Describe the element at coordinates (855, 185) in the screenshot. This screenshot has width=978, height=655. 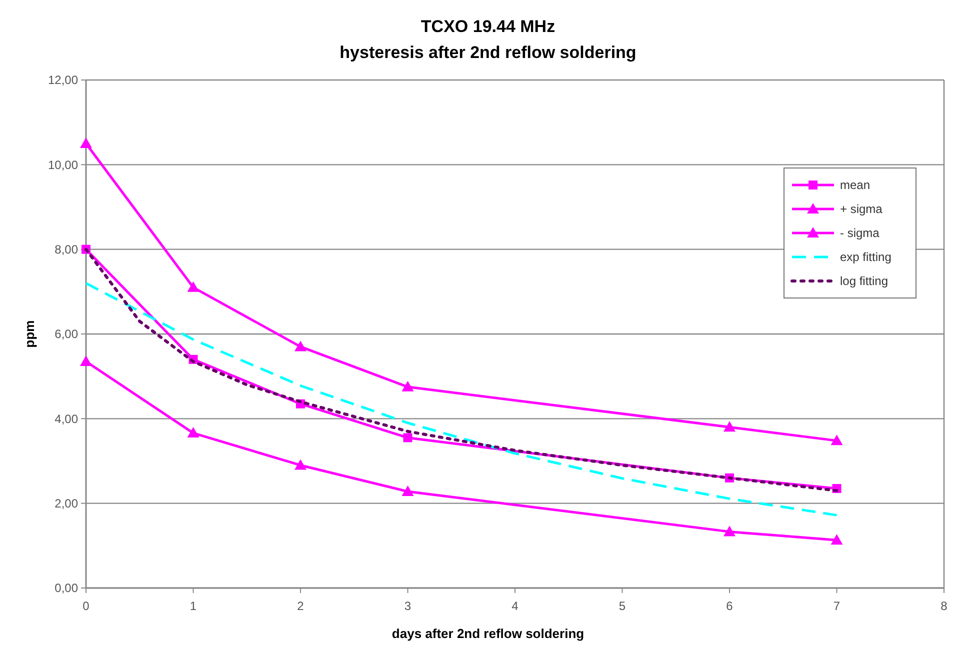
I see `legend-label: mean` at that location.